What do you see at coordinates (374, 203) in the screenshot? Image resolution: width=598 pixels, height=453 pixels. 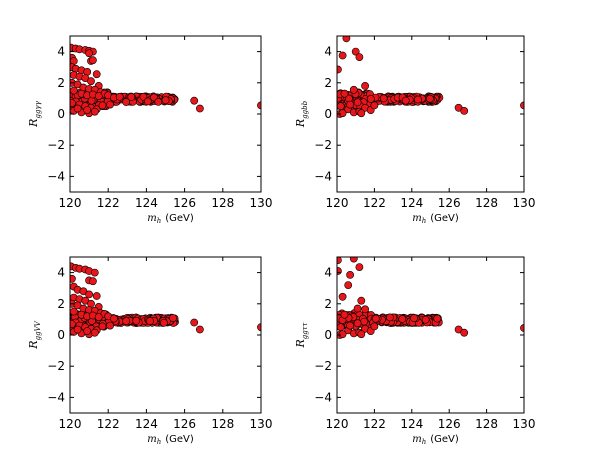 I see `x-tick-label: 122` at bounding box center [374, 203].